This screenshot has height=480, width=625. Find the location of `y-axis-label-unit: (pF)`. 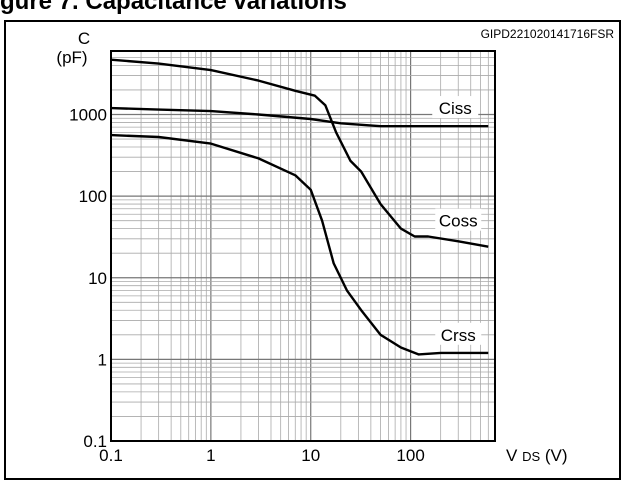

y-axis-label-unit: (pF) is located at coordinates (71, 57).